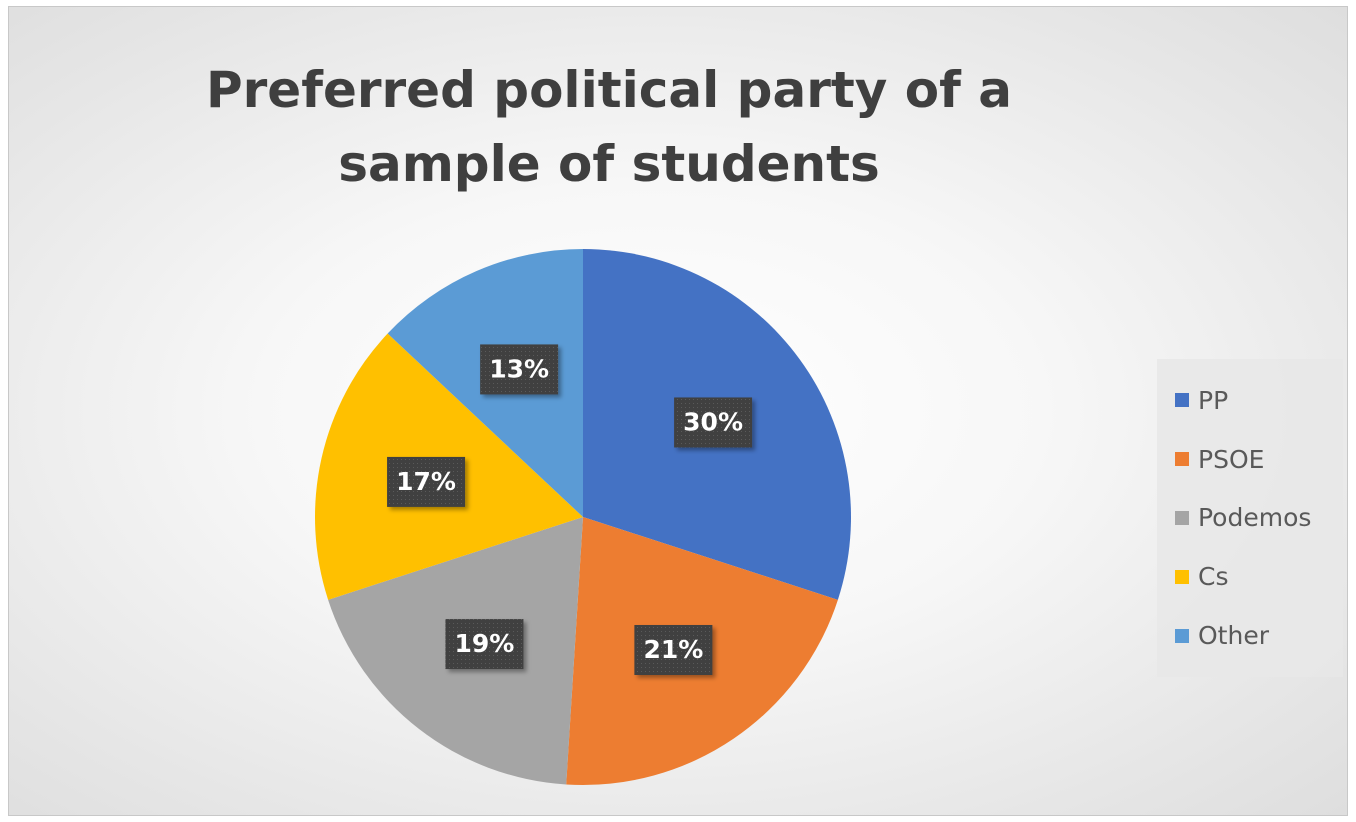  I want to click on data-label-psoe: 21%, so click(673, 649).